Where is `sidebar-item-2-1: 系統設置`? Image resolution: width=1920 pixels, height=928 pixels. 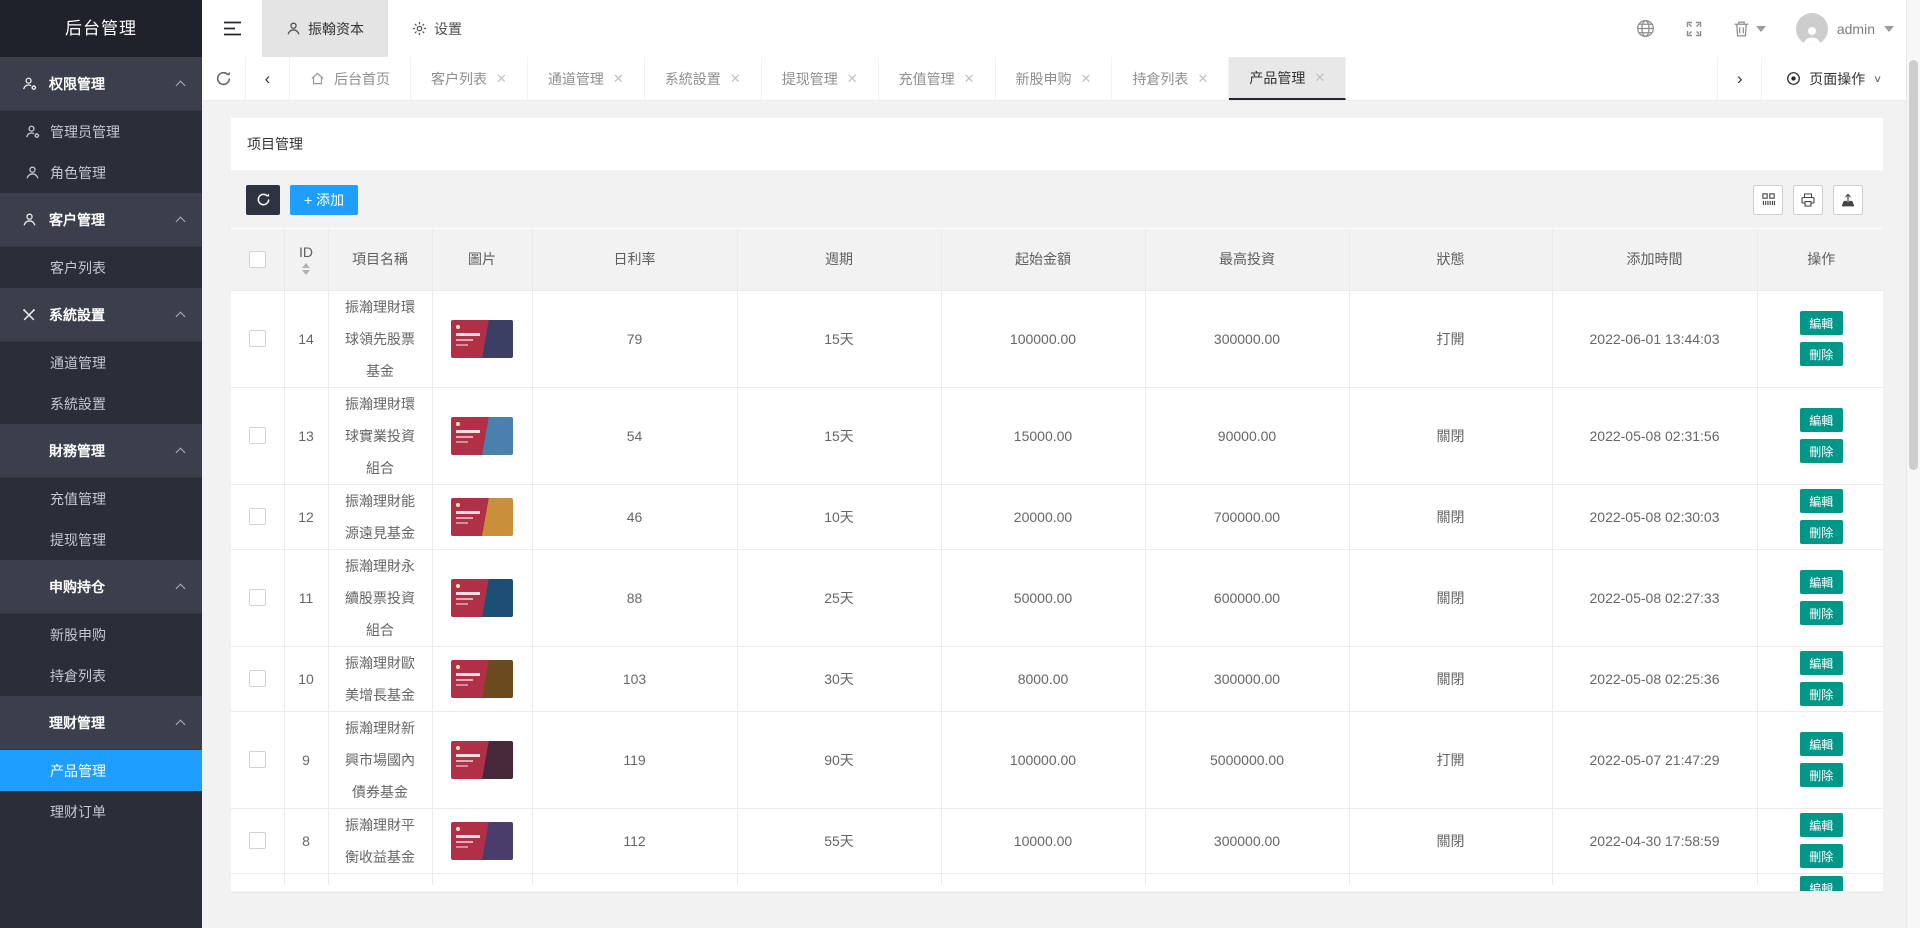
sidebar-item-2-1: 系統設置 is located at coordinates (101, 403).